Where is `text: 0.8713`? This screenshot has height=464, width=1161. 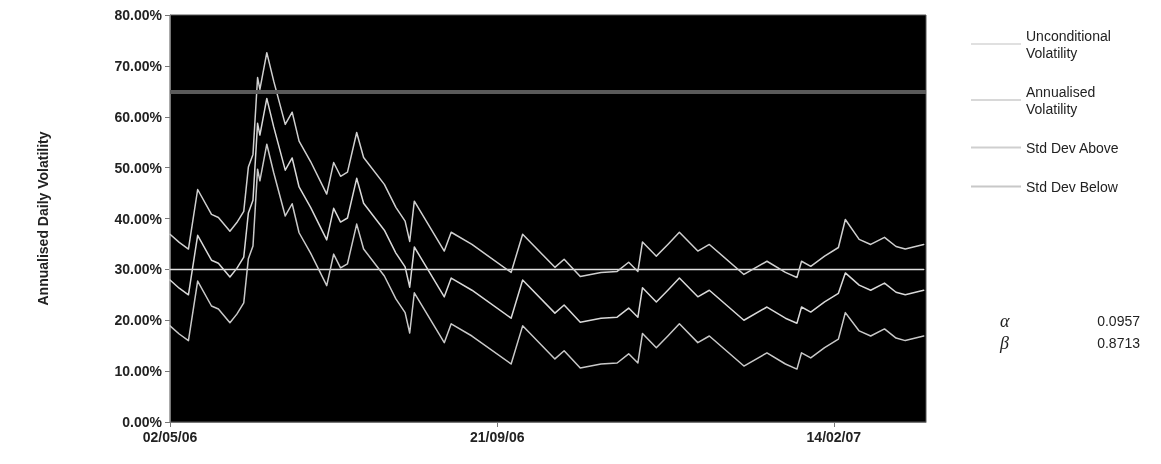 text: 0.8713 is located at coordinates (1118, 343).